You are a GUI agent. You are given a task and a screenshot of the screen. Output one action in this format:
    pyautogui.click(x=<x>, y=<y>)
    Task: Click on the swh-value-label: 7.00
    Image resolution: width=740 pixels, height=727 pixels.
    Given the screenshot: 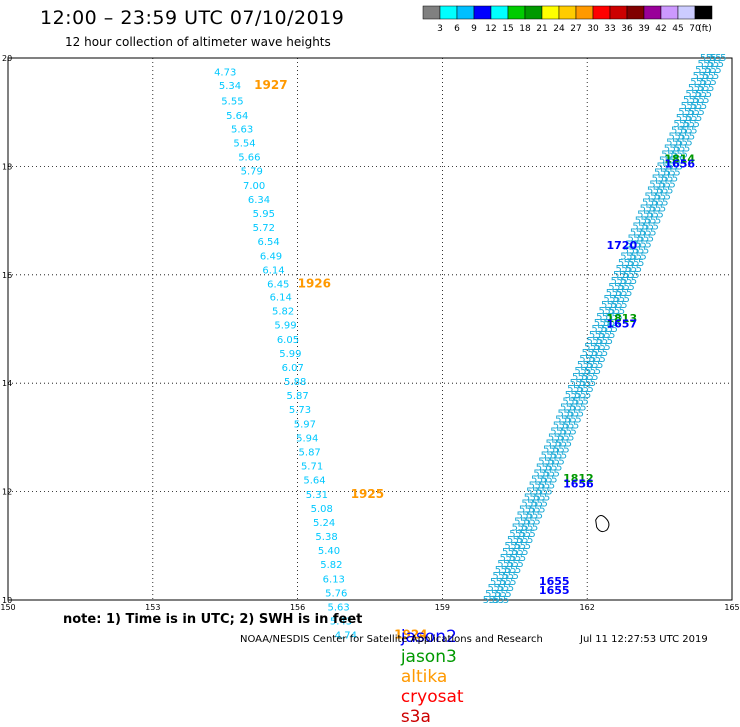 What is the action you would take?
    pyautogui.click(x=254, y=186)
    